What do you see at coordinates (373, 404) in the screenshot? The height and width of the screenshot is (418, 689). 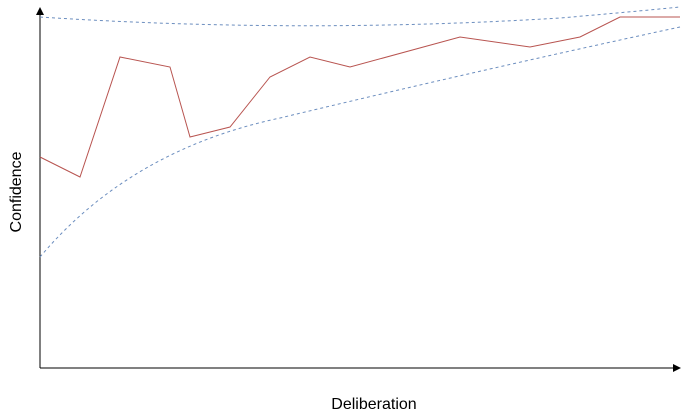 I see `x-axis-label: Deliberation` at bounding box center [373, 404].